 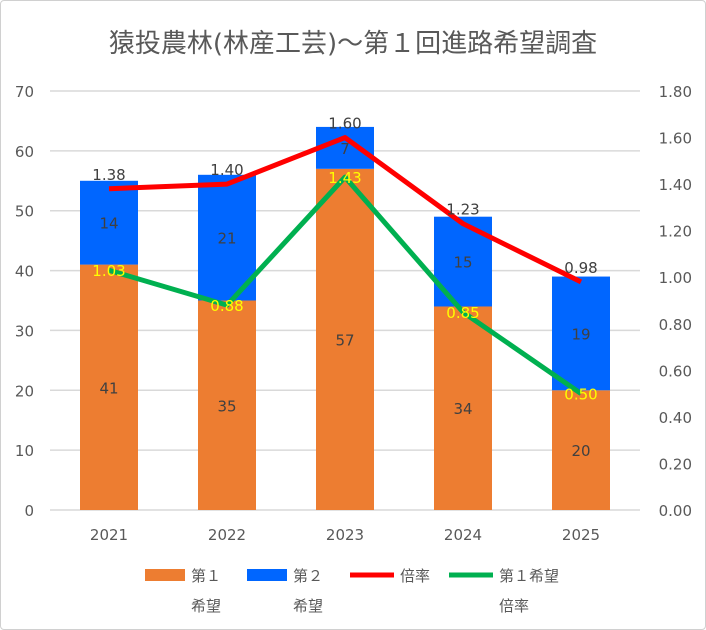 What do you see at coordinates (227, 535) in the screenshot?
I see `x-tick-label: 2022` at bounding box center [227, 535].